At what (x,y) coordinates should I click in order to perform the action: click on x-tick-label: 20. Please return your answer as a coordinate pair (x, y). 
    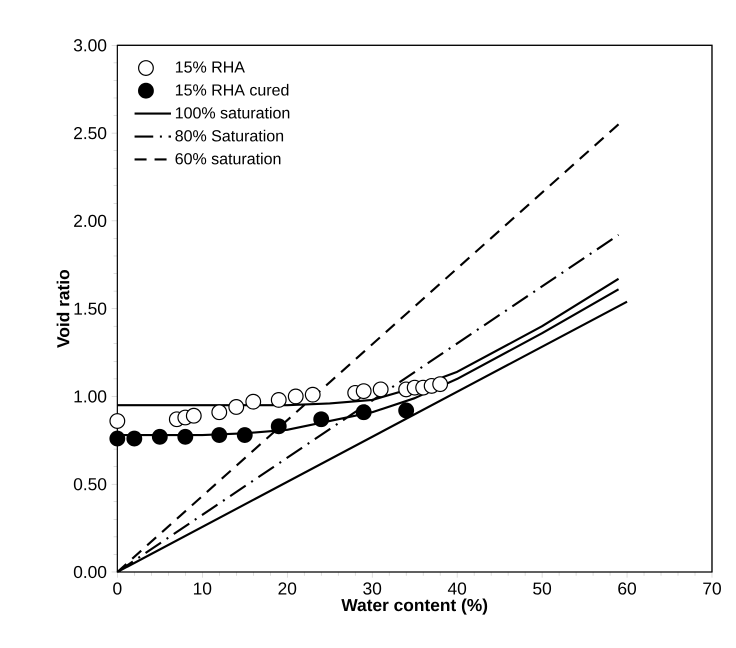
    Looking at the image, I should click on (287, 588).